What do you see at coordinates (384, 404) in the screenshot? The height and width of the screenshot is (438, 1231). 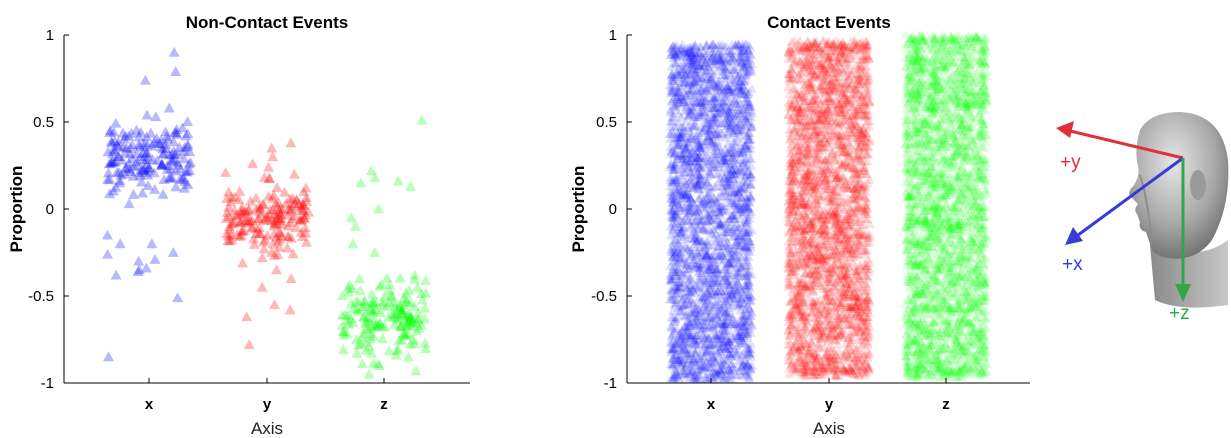 I see `x-tick-label: z` at bounding box center [384, 404].